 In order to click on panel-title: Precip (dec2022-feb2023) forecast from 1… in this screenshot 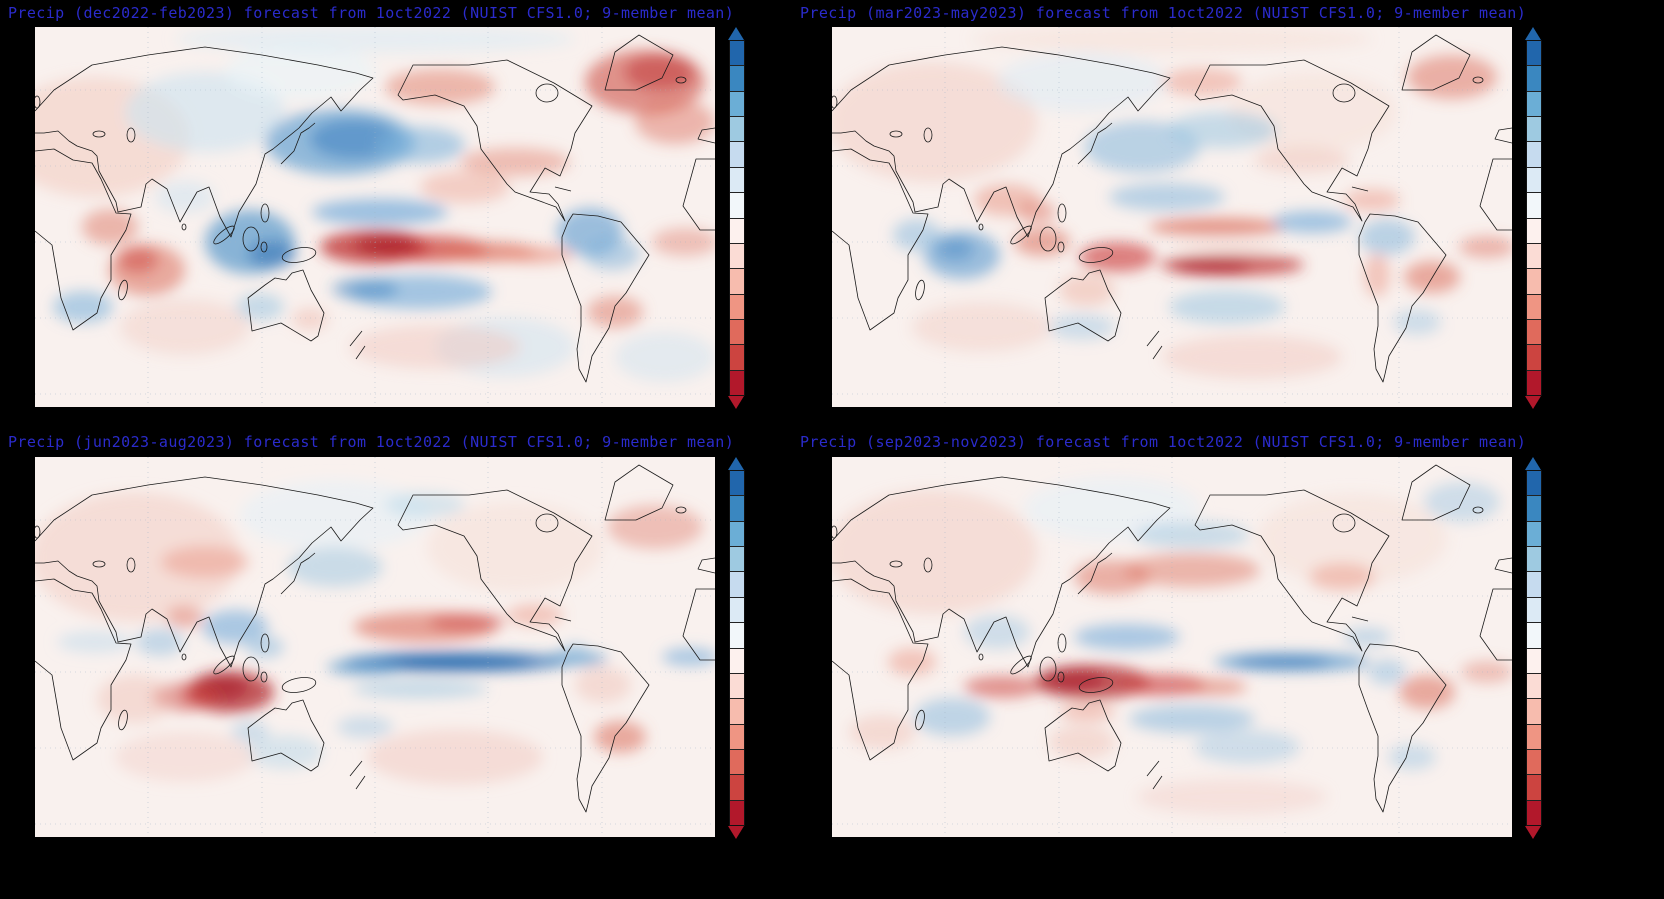, I will do `click(371, 13)`.